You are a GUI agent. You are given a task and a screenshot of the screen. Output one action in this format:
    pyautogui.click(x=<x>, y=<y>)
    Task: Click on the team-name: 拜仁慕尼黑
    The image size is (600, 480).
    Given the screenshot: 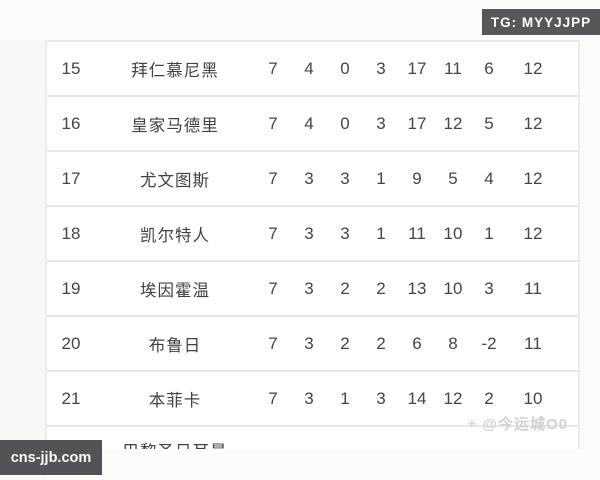 What is the action you would take?
    pyautogui.click(x=175, y=70)
    